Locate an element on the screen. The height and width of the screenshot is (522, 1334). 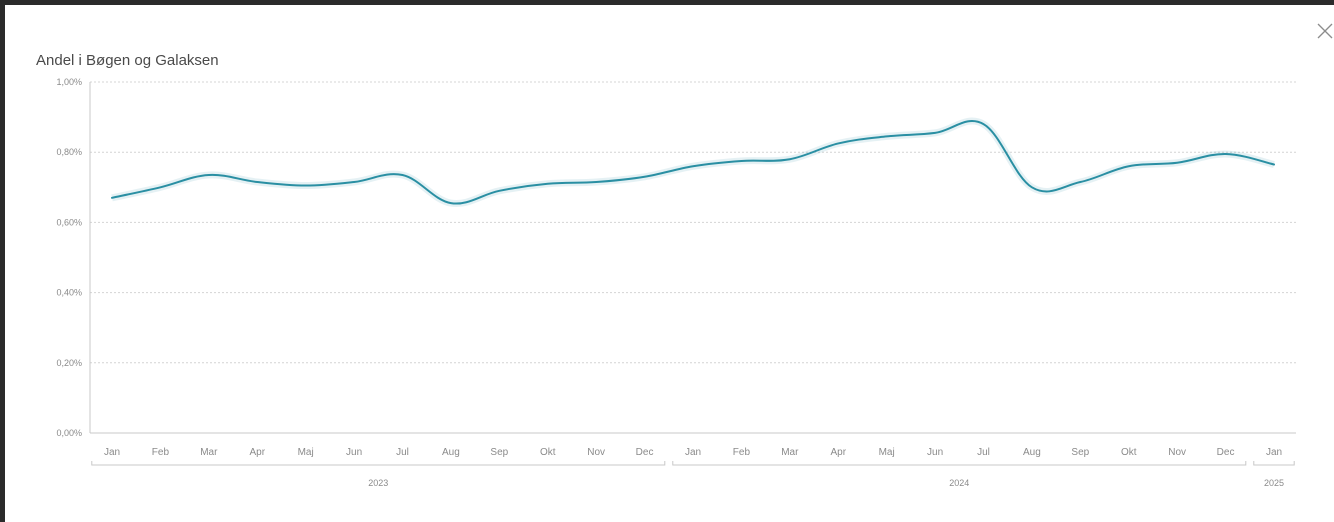
y-tick-label: 1,00% is located at coordinates (69, 82).